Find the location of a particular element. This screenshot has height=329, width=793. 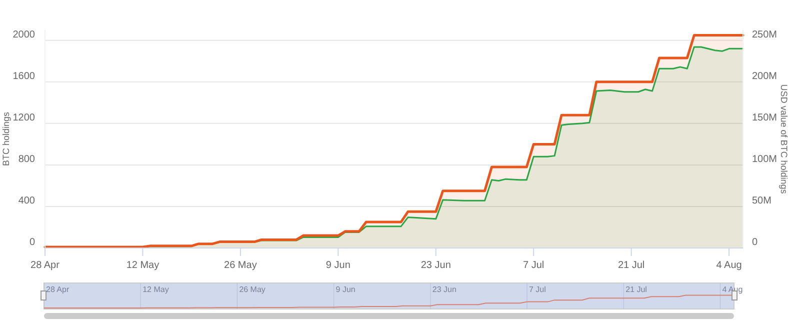

x-tick-label: 28 Apr is located at coordinates (45, 265).